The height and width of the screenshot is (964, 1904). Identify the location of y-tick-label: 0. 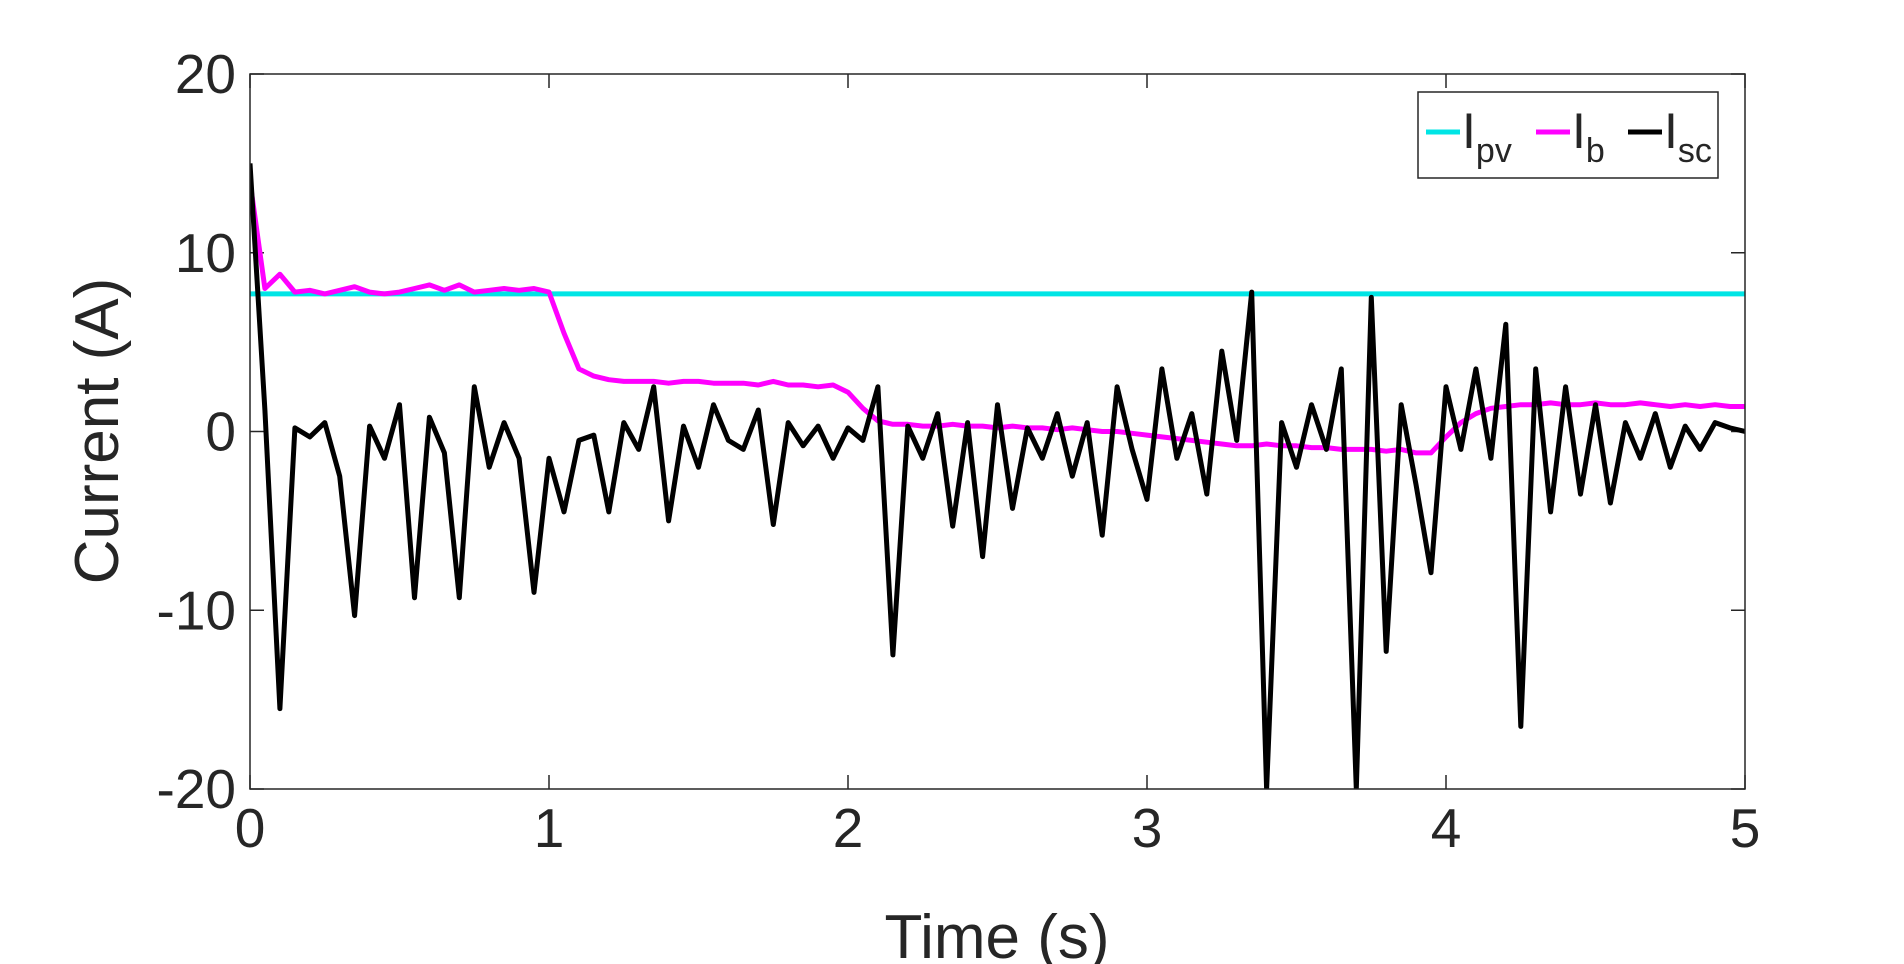
(220, 432).